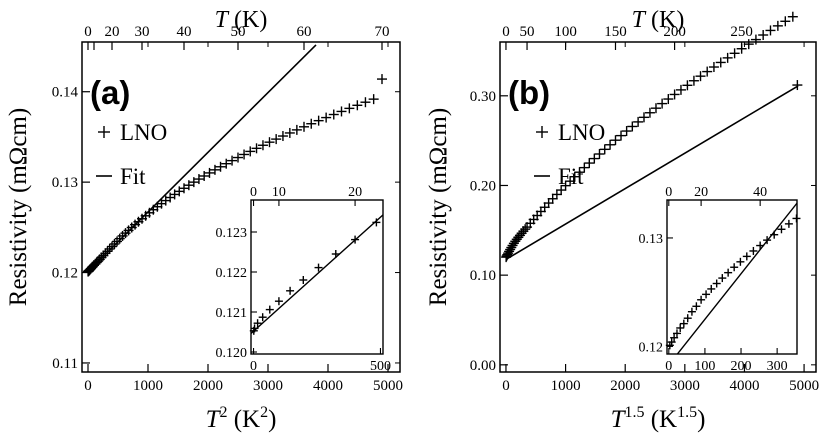  I want to click on top-tick-label: 50, so click(527, 32).